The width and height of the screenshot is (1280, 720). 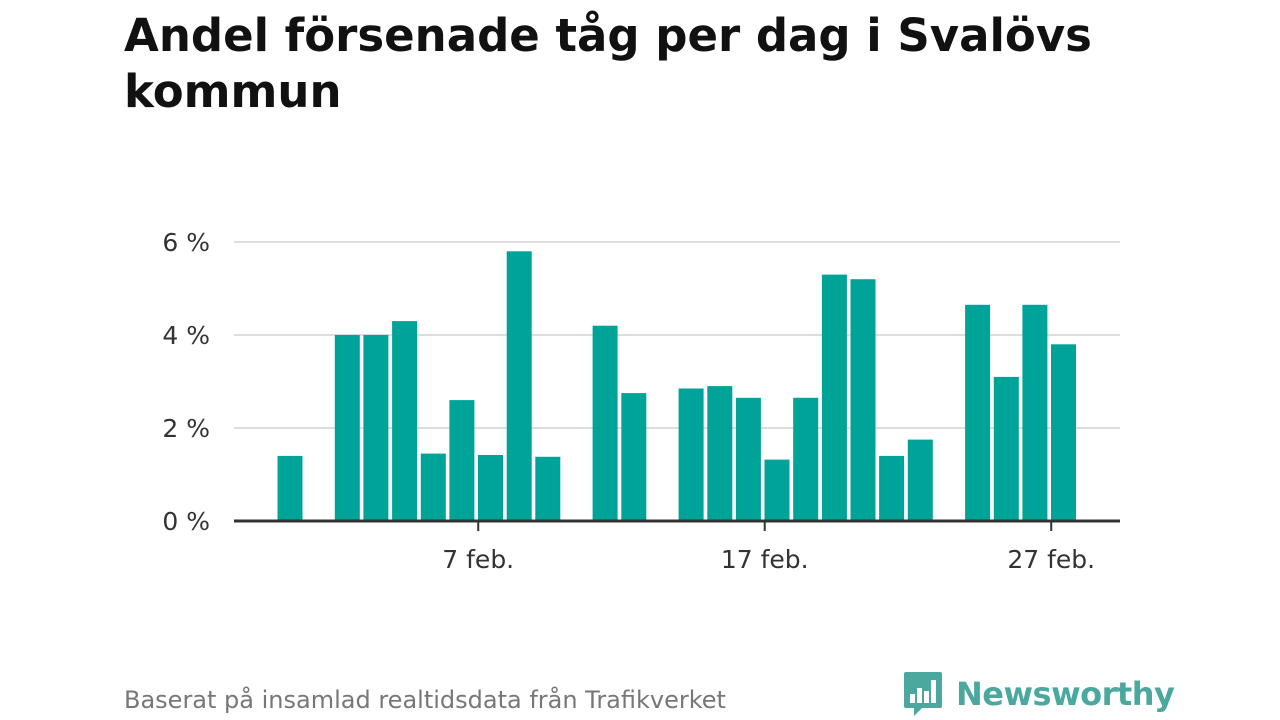 I want to click on y-tick-label: 4 %, so click(x=186, y=335).